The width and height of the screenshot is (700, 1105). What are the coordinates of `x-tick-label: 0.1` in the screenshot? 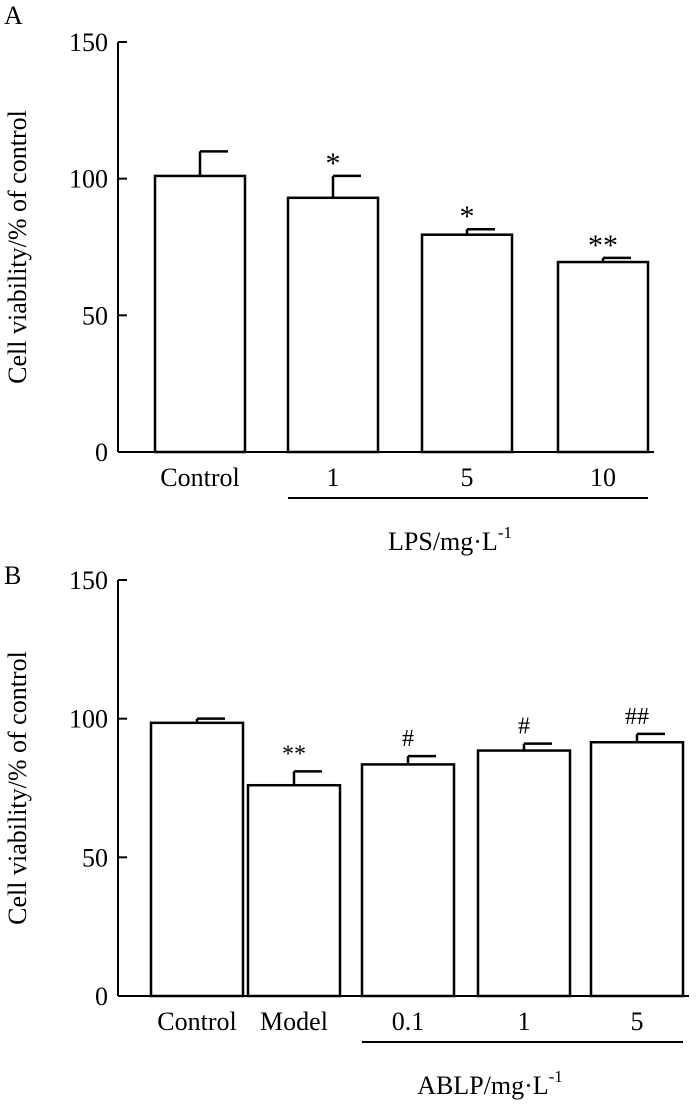 It's located at (408, 1021).